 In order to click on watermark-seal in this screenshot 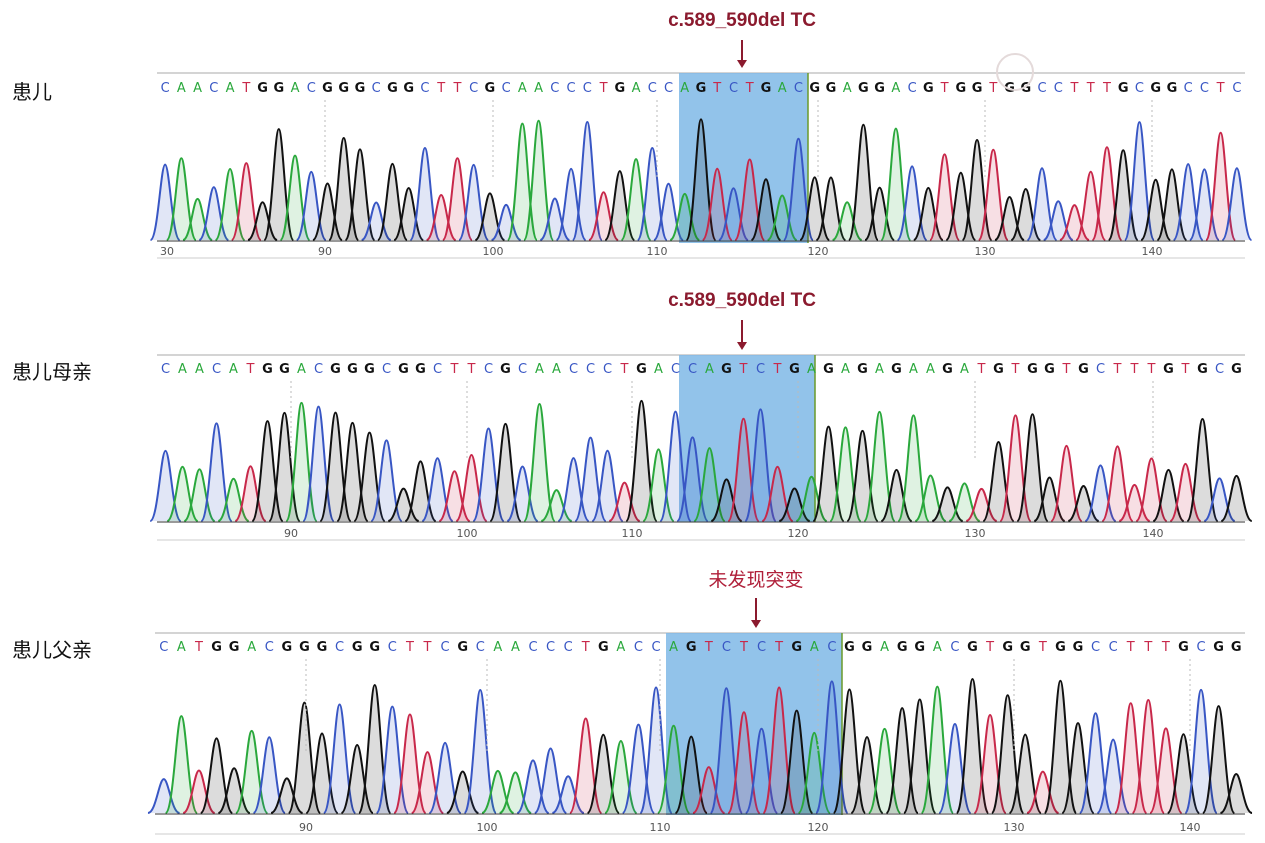, I will do `click(1015, 72)`.